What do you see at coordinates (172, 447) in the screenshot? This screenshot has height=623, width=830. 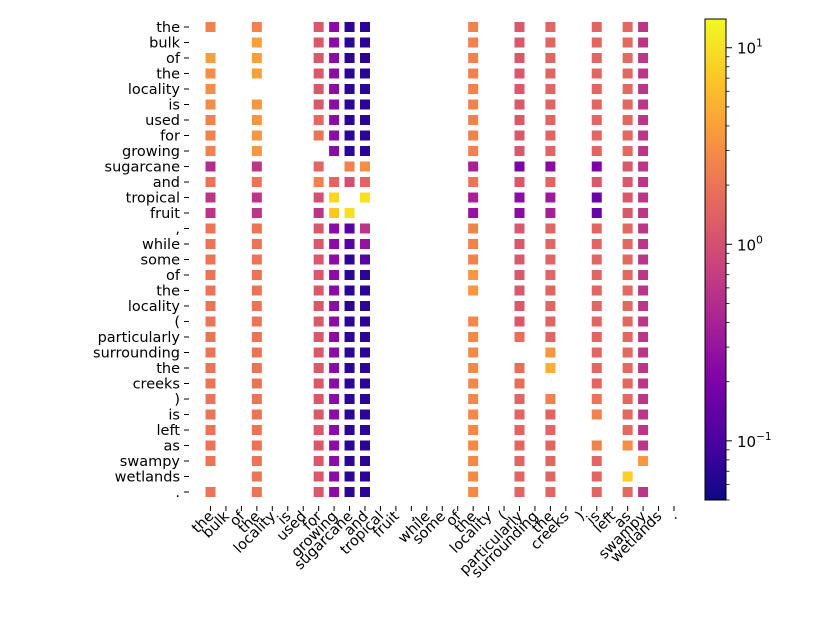 I see `y-tick-label: as` at bounding box center [172, 447].